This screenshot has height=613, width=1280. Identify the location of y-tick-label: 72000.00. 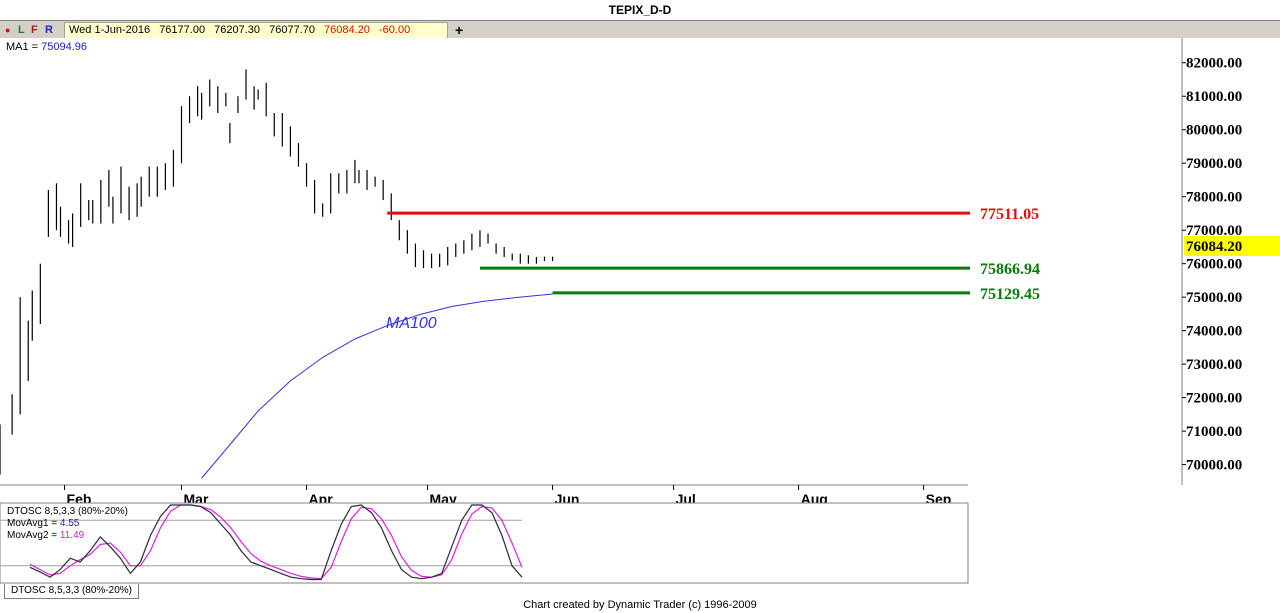
(1214, 399).